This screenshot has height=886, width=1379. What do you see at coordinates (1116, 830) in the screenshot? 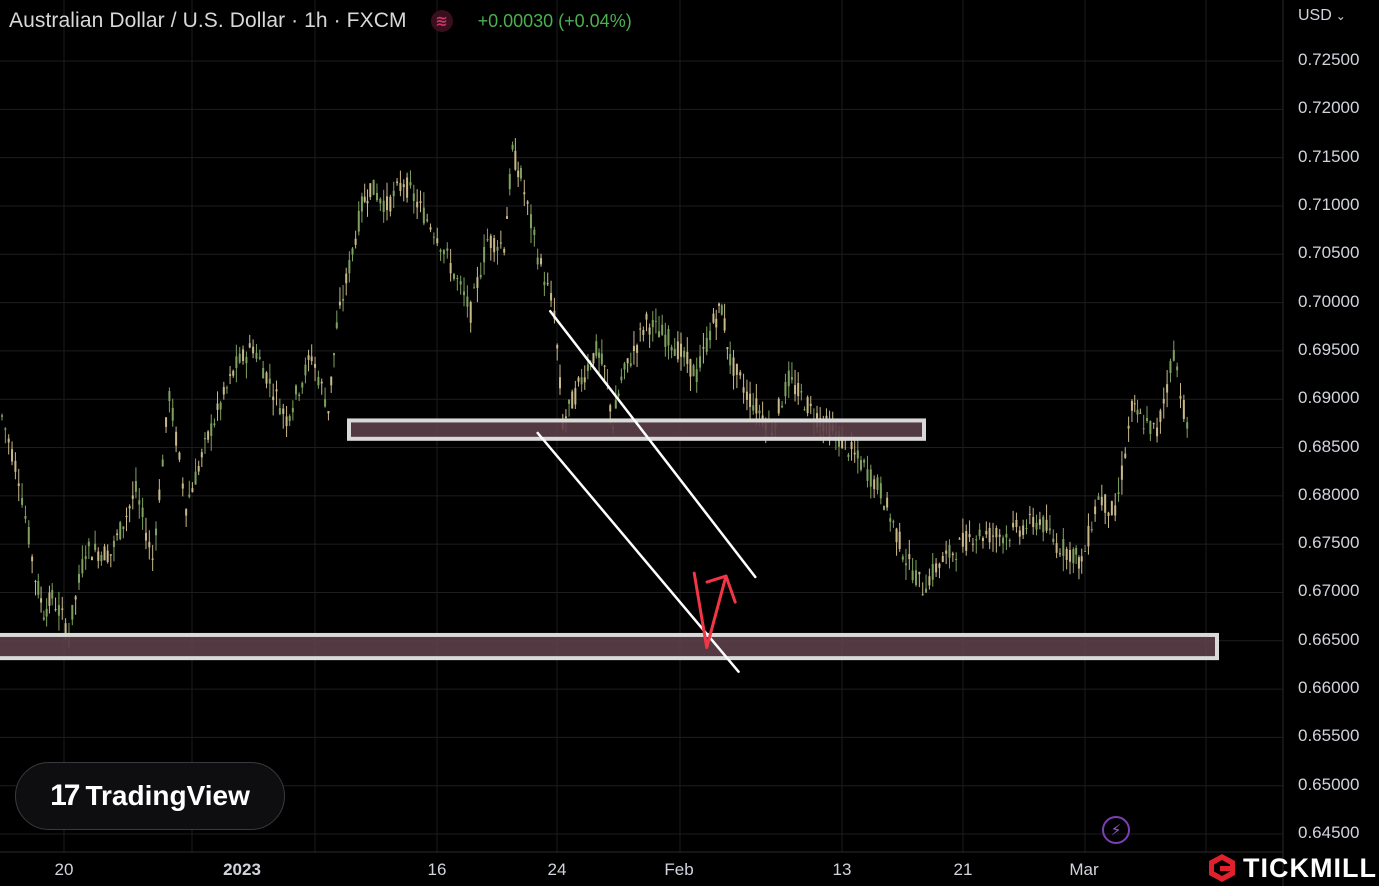
I see `lightning-icon: ⚡` at bounding box center [1116, 830].